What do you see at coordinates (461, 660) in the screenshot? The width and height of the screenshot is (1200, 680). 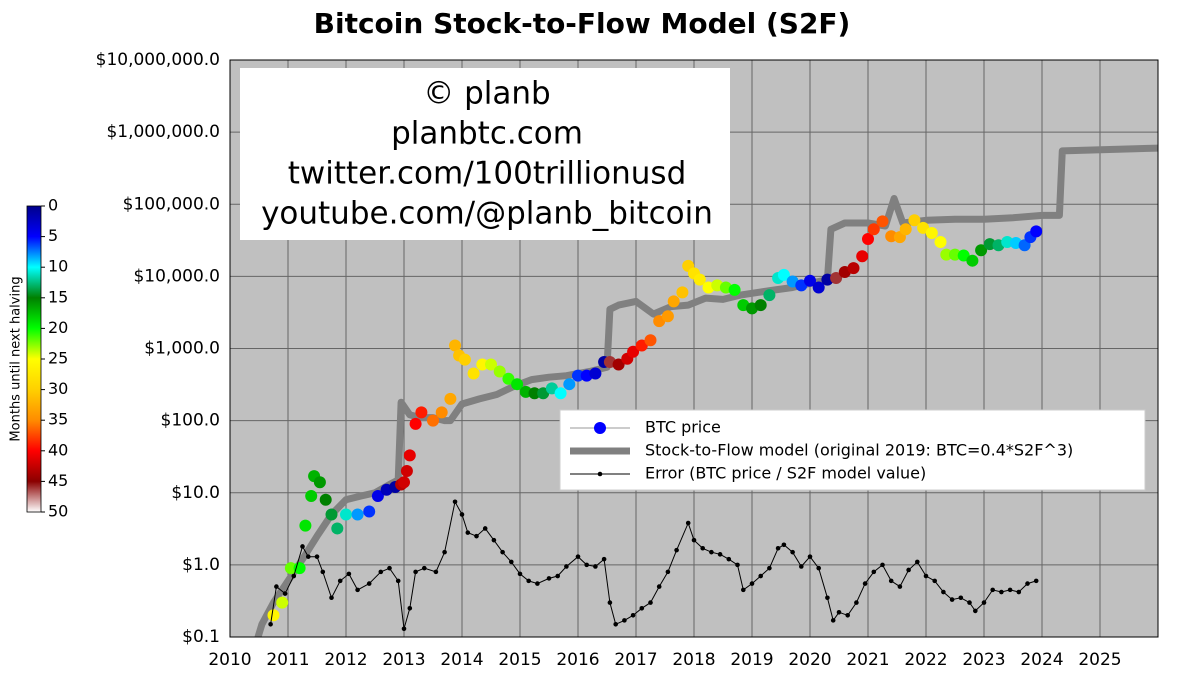 I see `x-tick-label: 2014` at bounding box center [461, 660].